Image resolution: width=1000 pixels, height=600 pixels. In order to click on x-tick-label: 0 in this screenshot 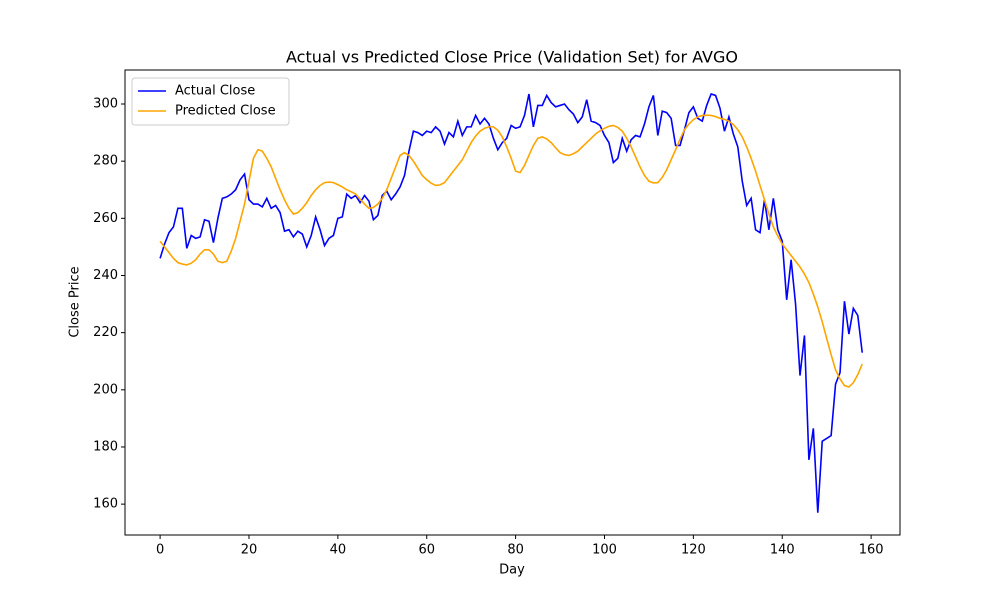, I will do `click(160, 550)`.